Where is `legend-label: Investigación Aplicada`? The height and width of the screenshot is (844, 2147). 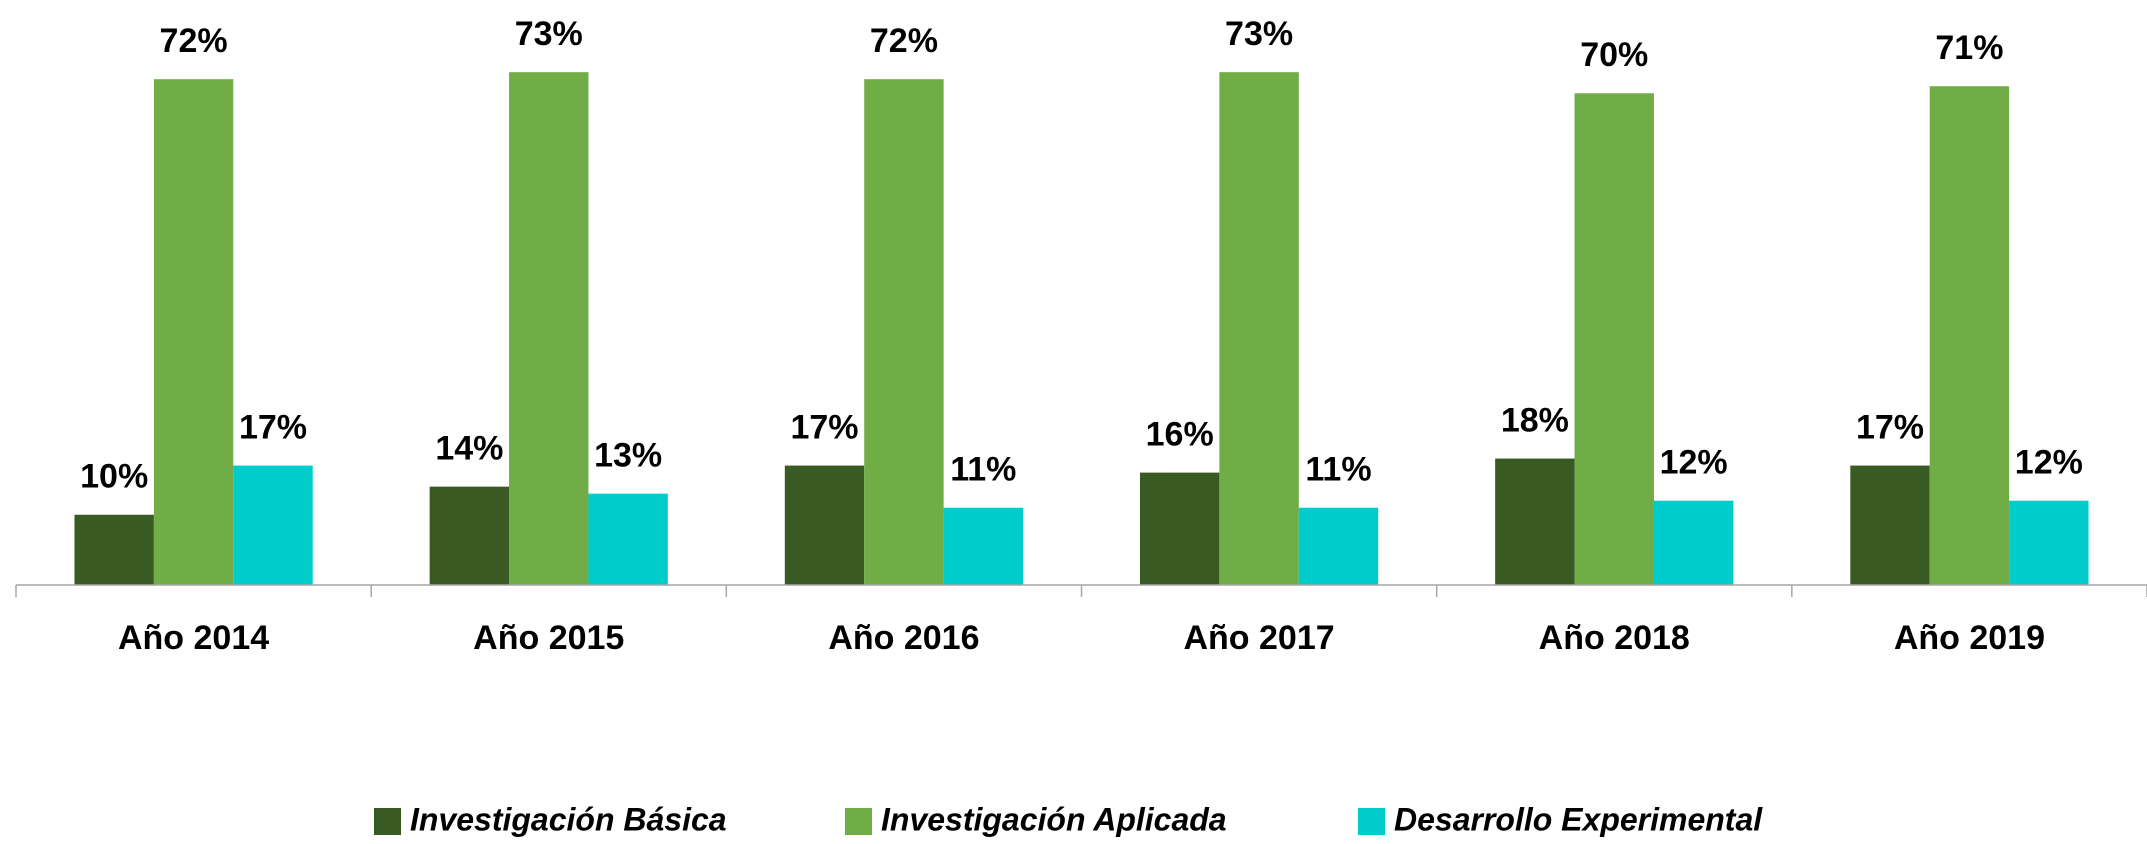
legend-label: Investigación Aplicada is located at coordinates (1054, 819).